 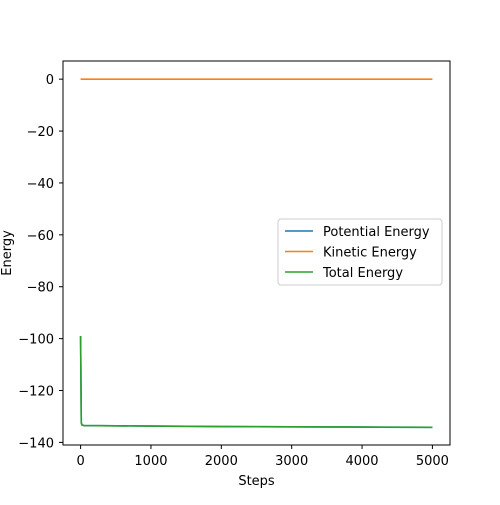 What do you see at coordinates (40, 132) in the screenshot?
I see `y-tick-label: −20` at bounding box center [40, 132].